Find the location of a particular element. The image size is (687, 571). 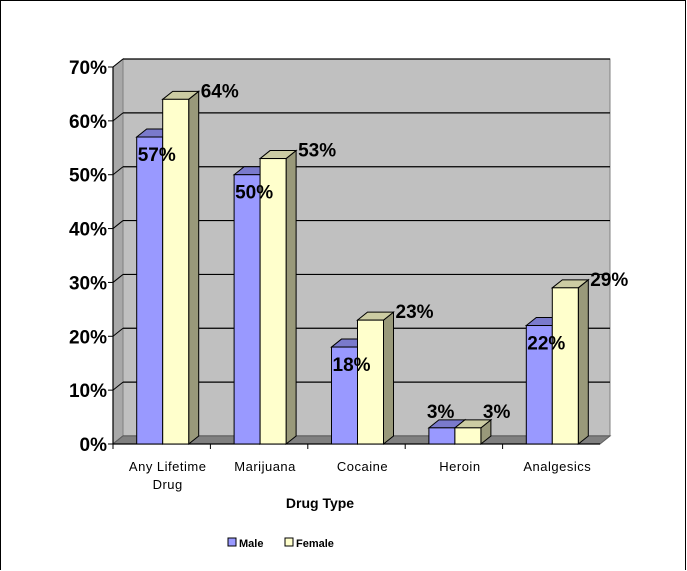

x-tick-label-3: Heroin is located at coordinates (459, 466).